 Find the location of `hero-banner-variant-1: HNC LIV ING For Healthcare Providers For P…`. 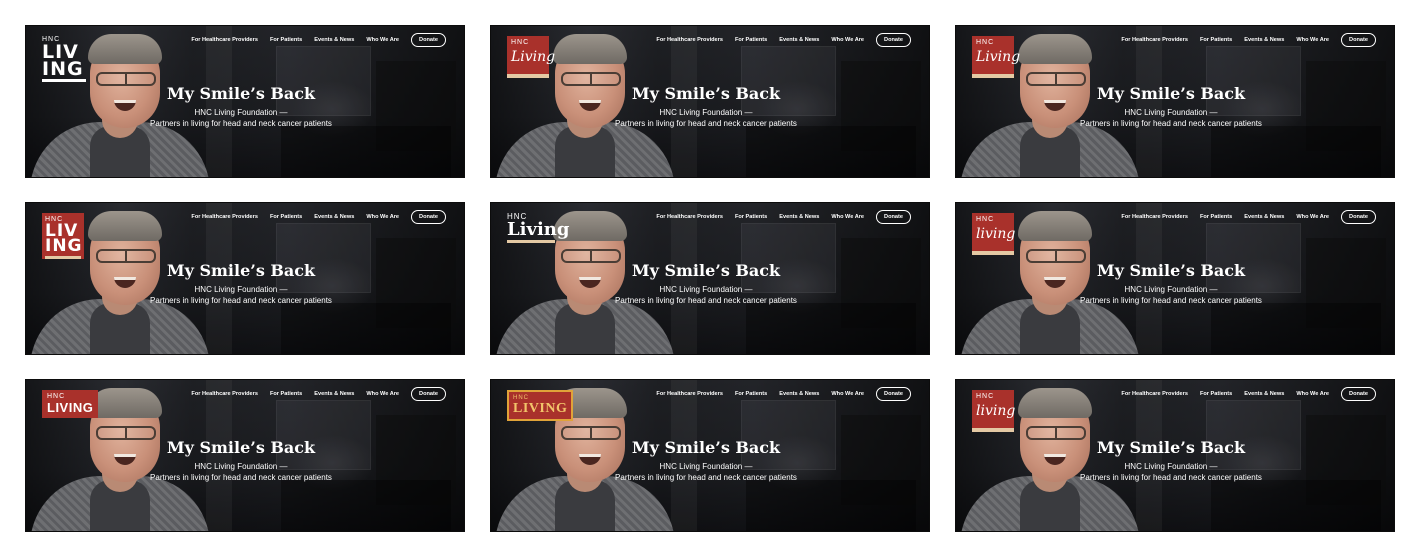

hero-banner-variant-1: HNC LIV ING For Healthcare Providers For P… is located at coordinates (245, 101).